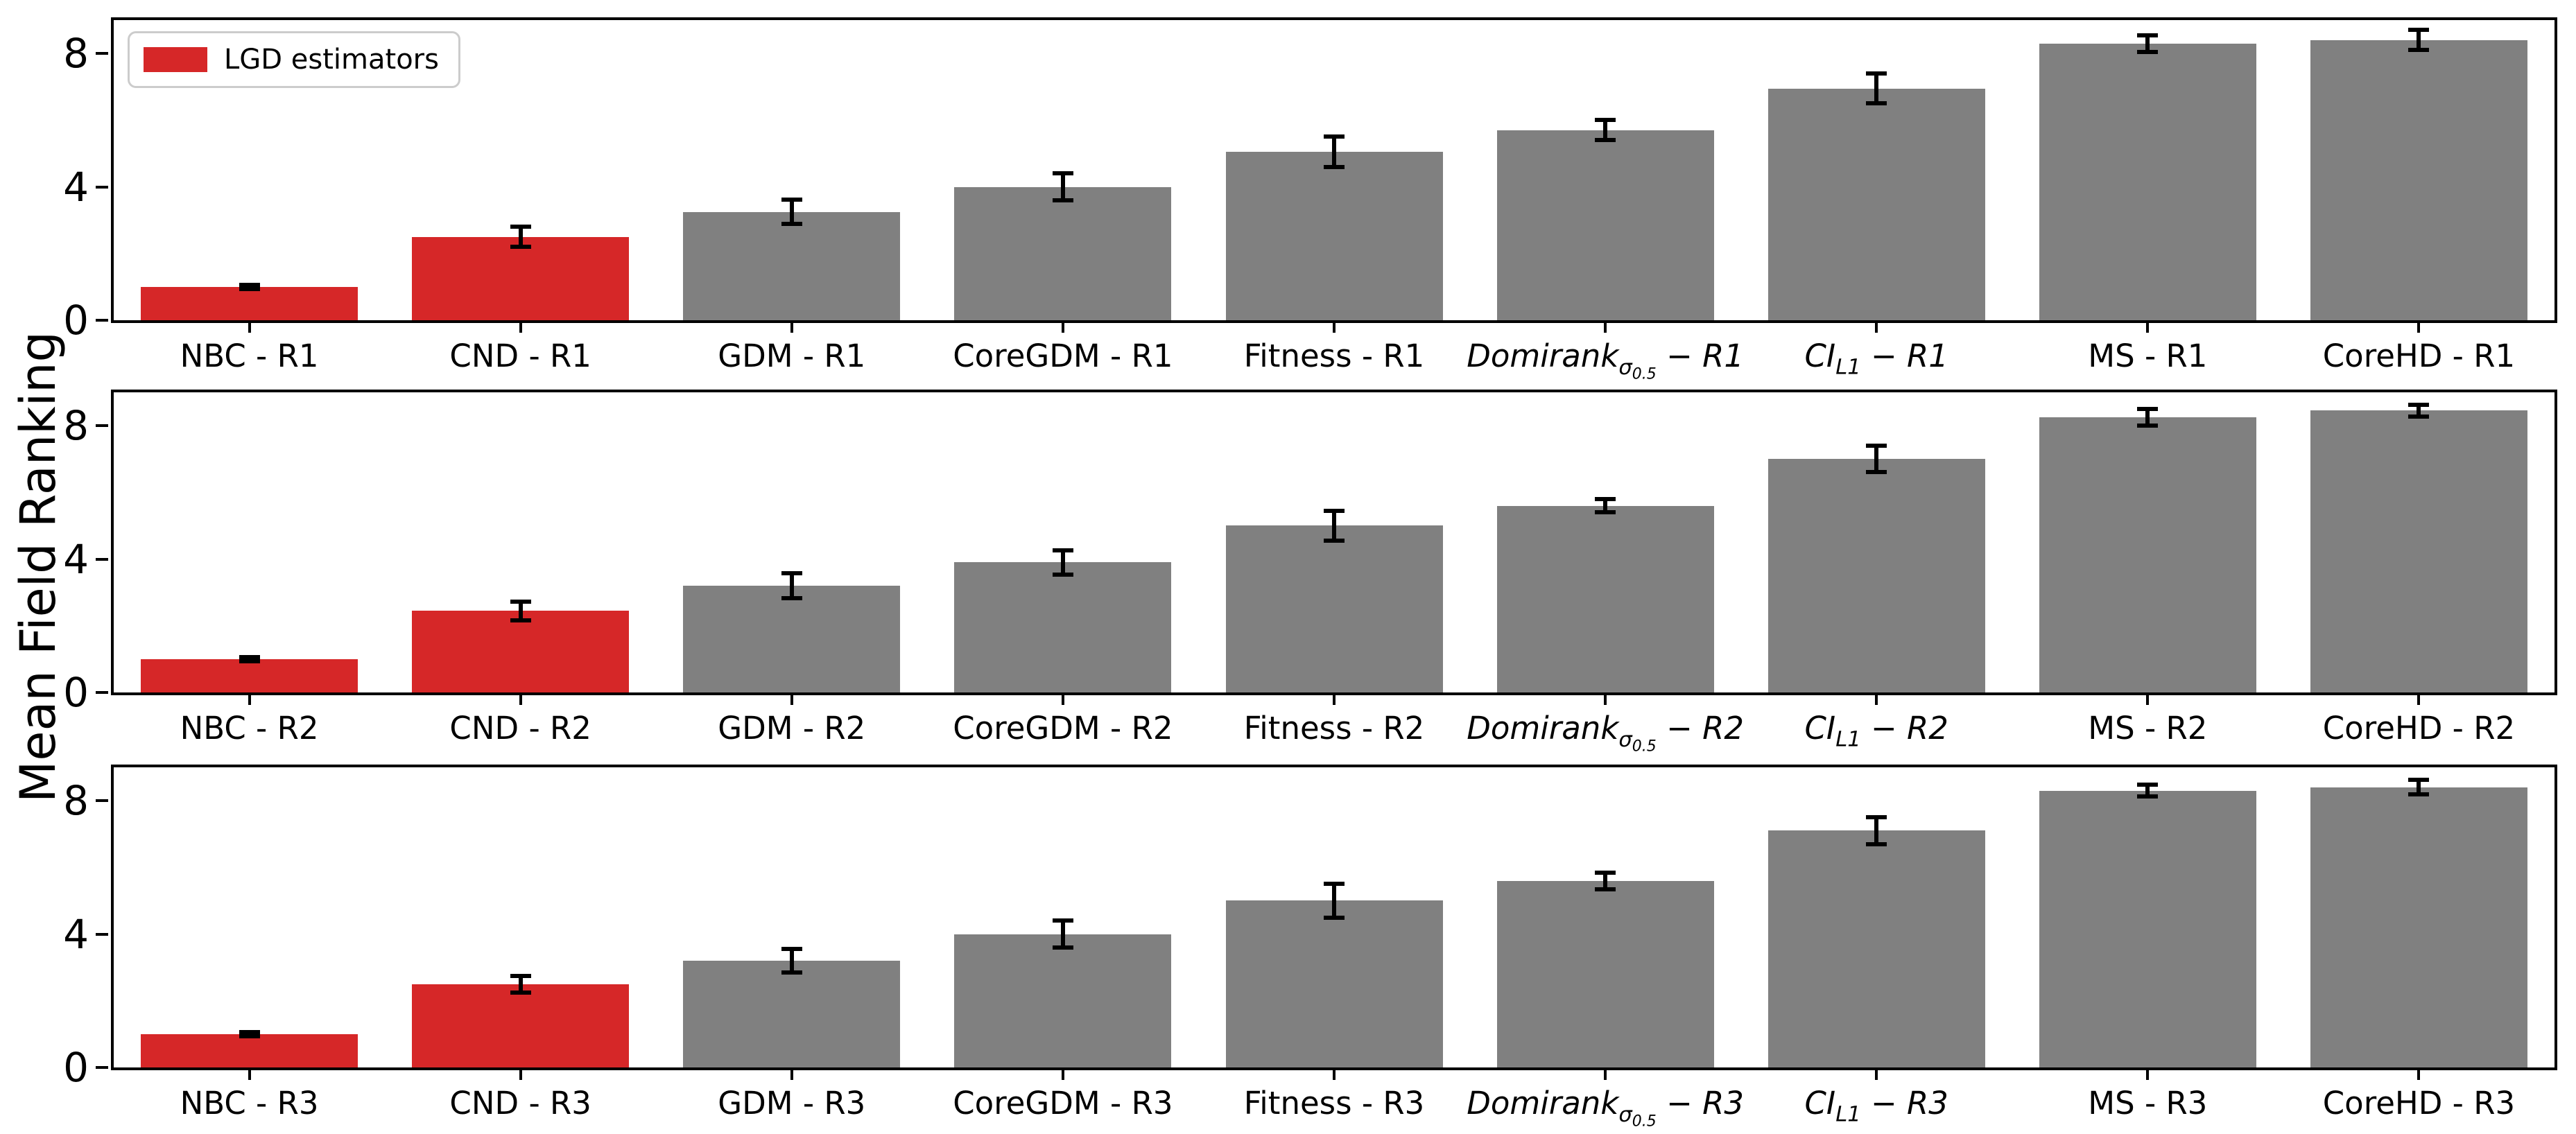  Describe the element at coordinates (2418, 180) in the screenshot. I see `bar-corehd-r1` at that location.